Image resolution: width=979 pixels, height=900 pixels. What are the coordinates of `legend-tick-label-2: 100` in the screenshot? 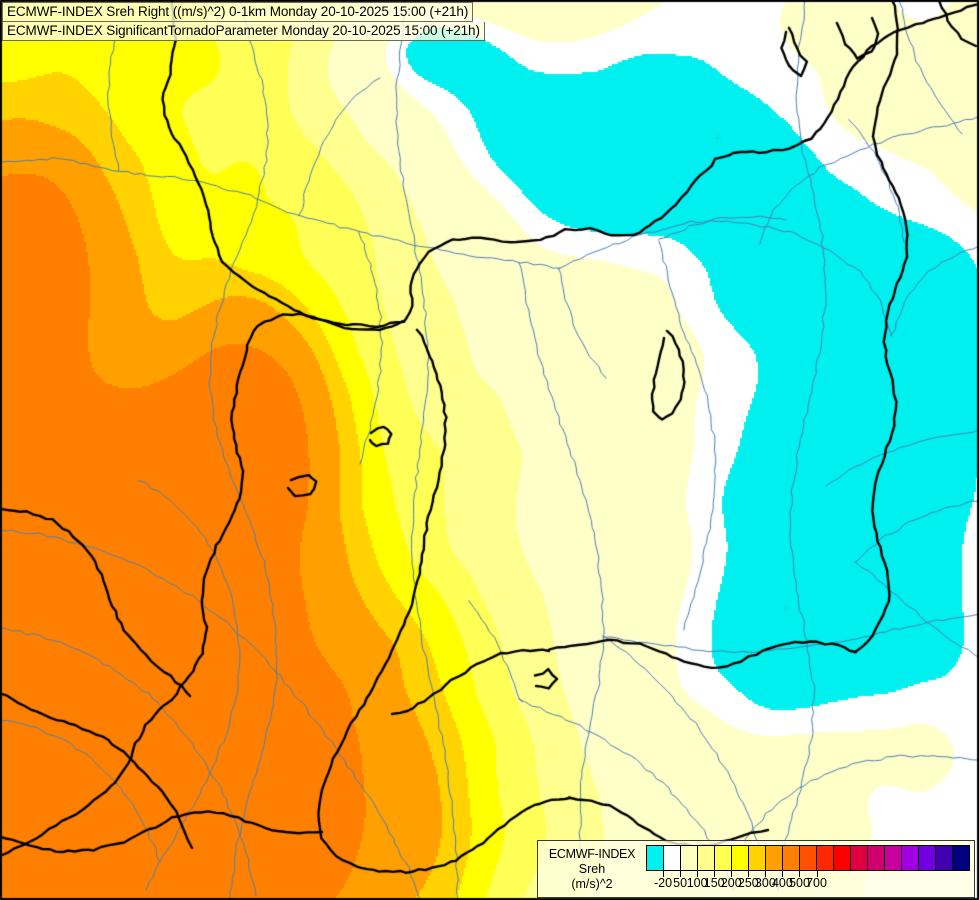 It's located at (697, 883).